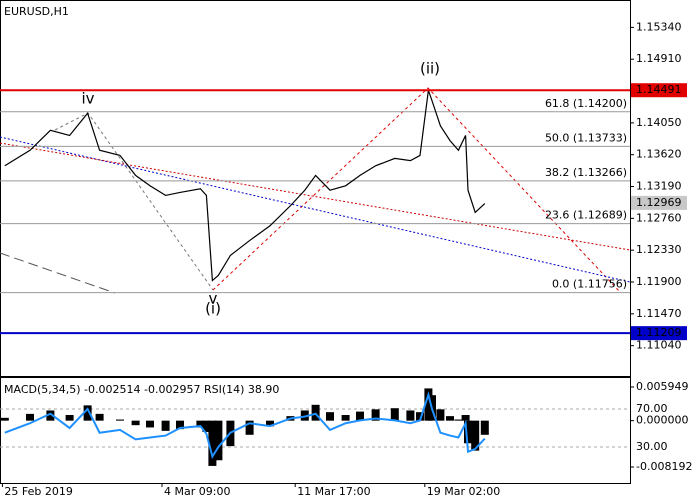 This screenshot has width=700, height=500. What do you see at coordinates (659, 122) in the screenshot?
I see `y-tick-label: 1.14050` at bounding box center [659, 122].